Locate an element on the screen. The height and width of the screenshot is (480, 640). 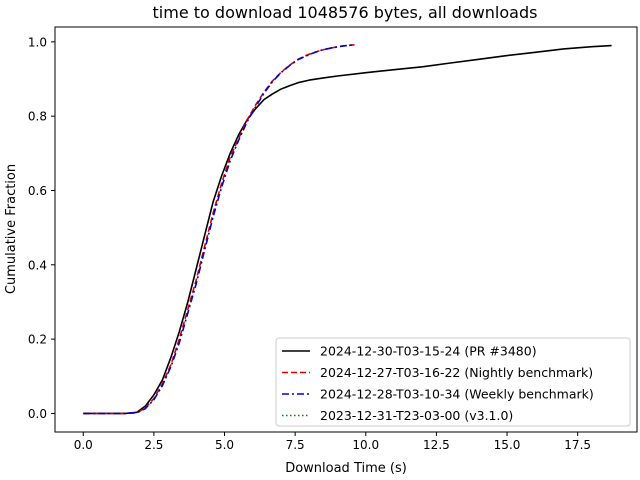
y-tick-label: 0.8 is located at coordinates (37, 117).